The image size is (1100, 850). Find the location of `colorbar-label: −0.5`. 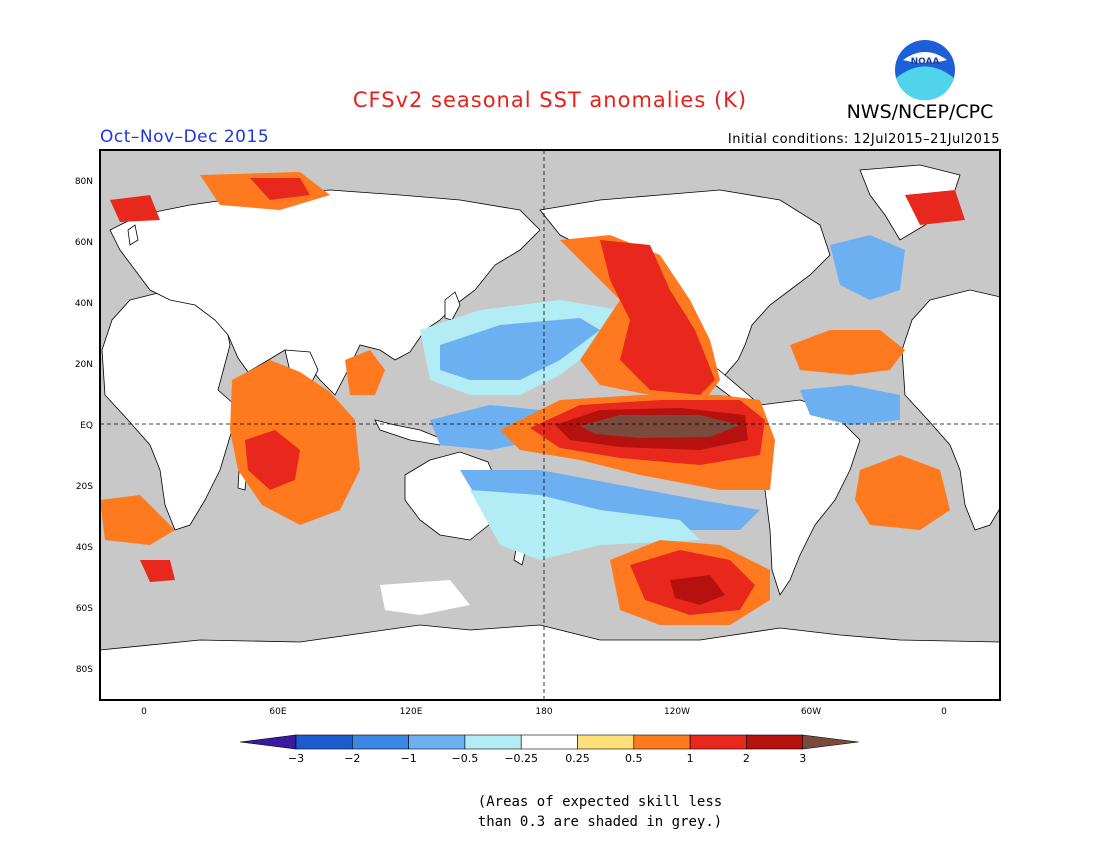

colorbar-label: −0.5 is located at coordinates (465, 758).